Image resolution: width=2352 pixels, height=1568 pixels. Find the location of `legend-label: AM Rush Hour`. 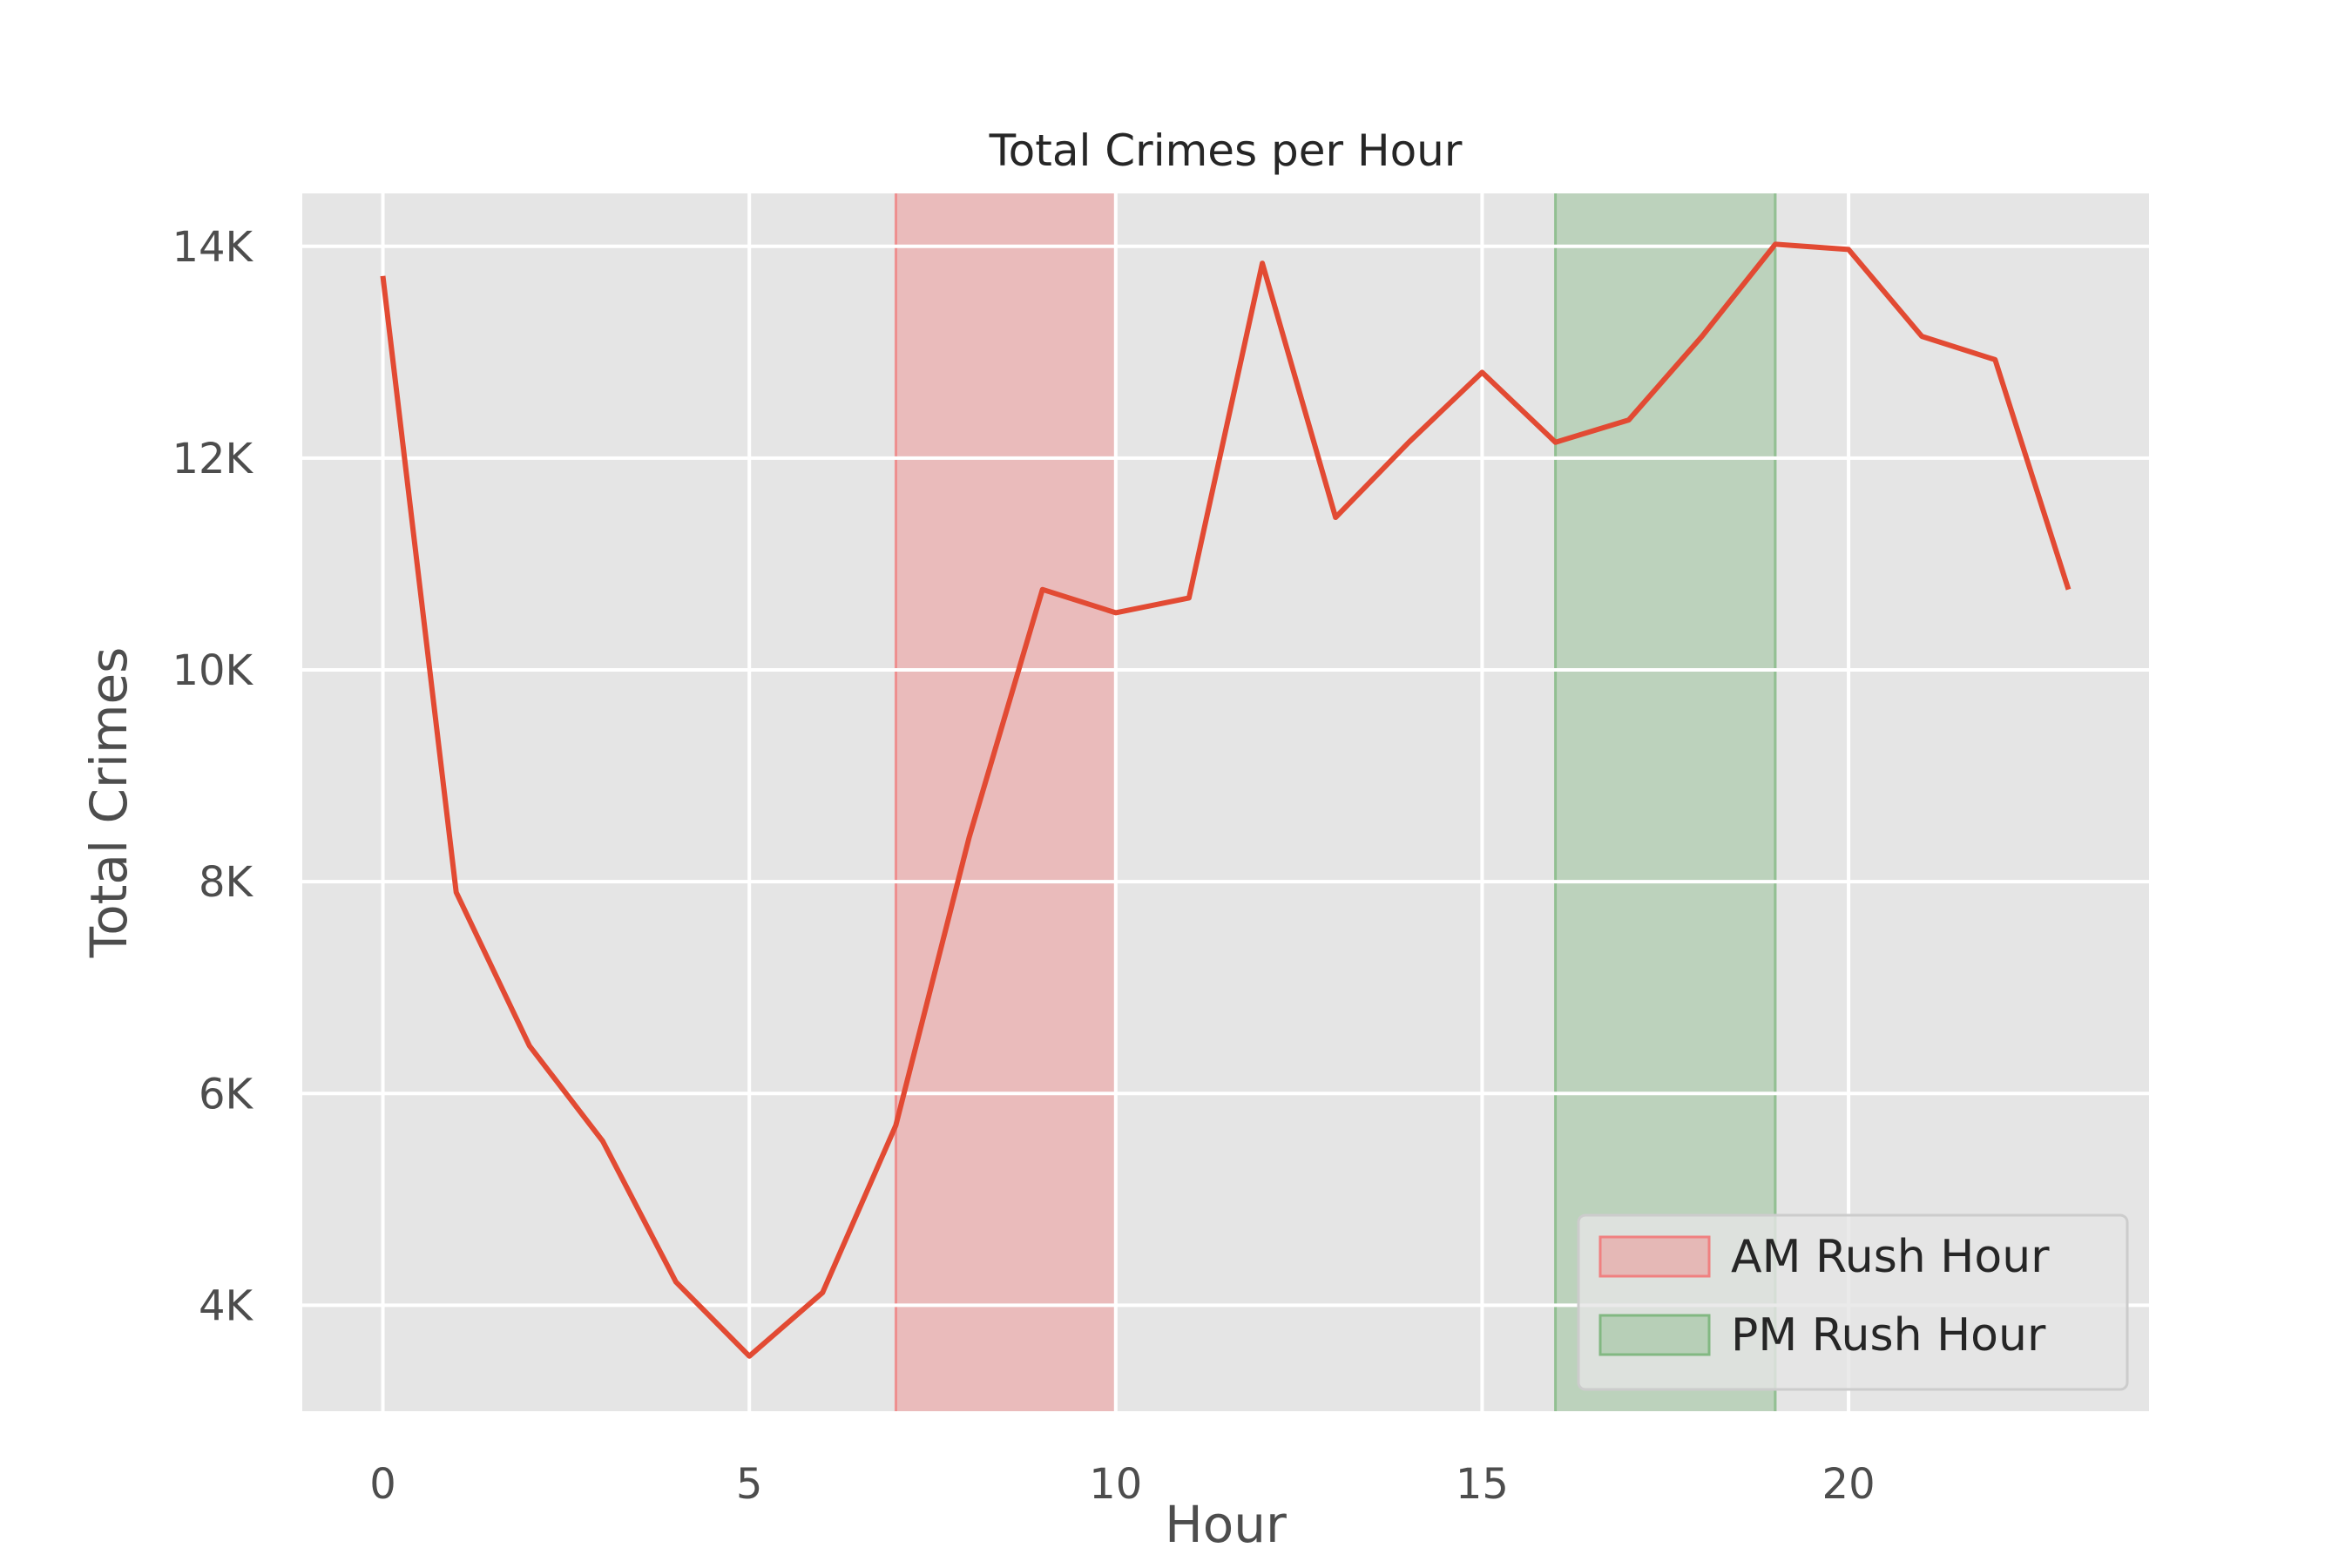

legend-label: AM Rush Hour is located at coordinates (1890, 1257).